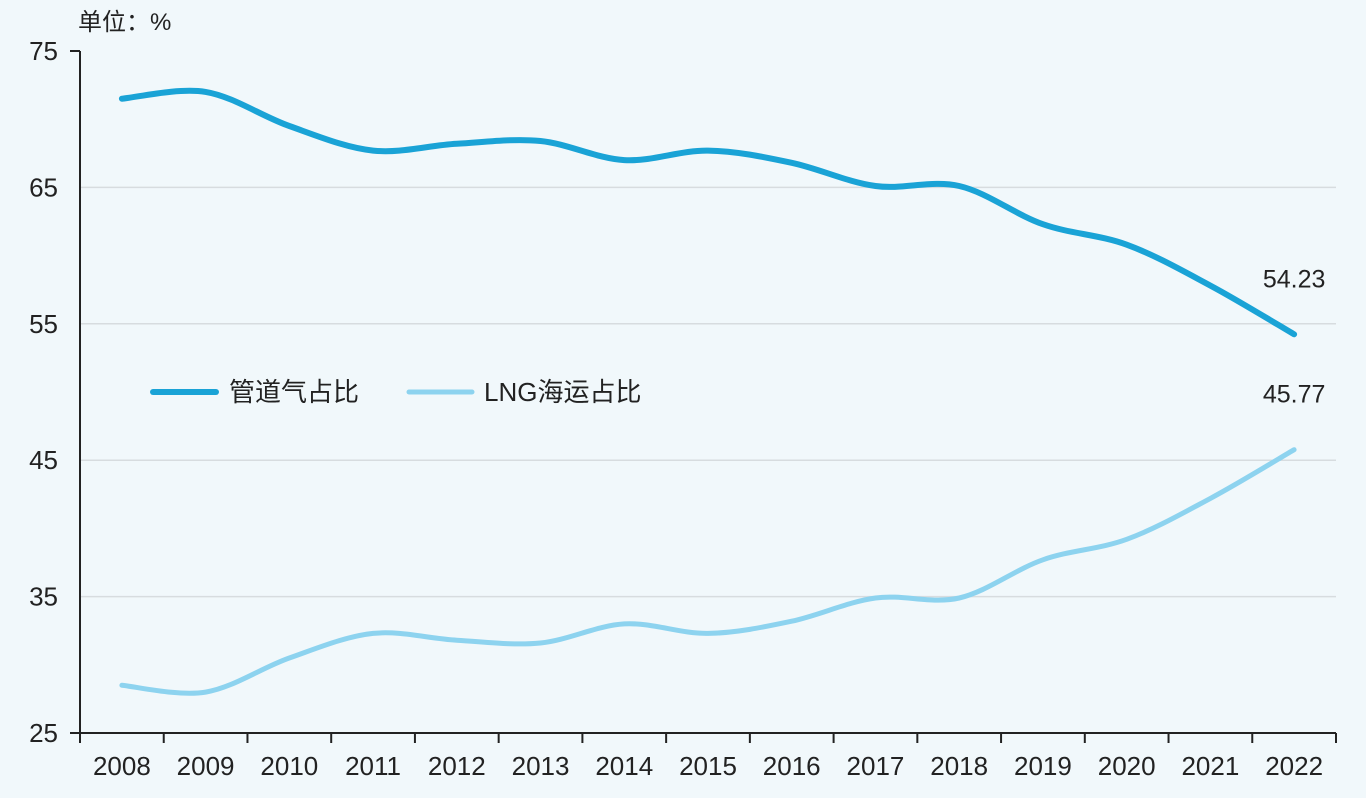  Describe the element at coordinates (43, 51) in the screenshot. I see `y-tick-label-75: 75` at that location.